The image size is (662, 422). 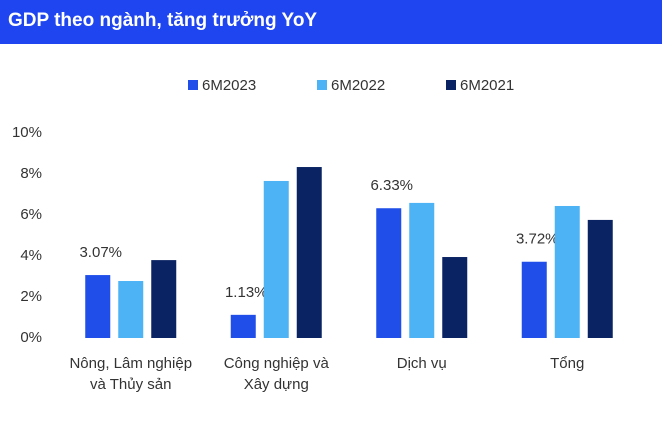 What do you see at coordinates (567, 363) in the screenshot?
I see `x-tick-label: Tổng` at bounding box center [567, 363].